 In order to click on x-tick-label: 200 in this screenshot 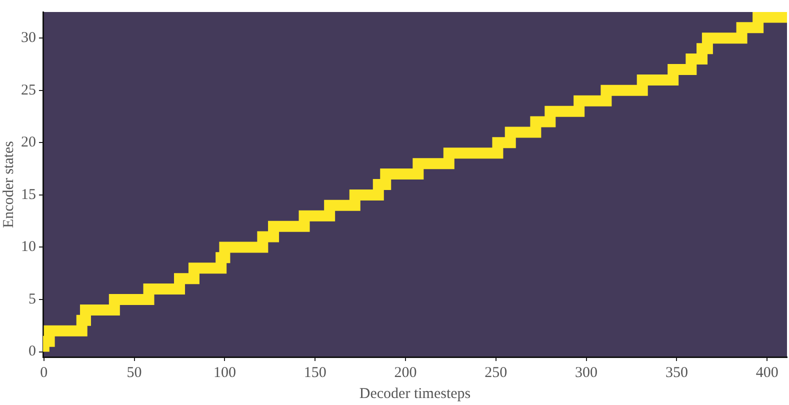, I will do `click(405, 372)`.